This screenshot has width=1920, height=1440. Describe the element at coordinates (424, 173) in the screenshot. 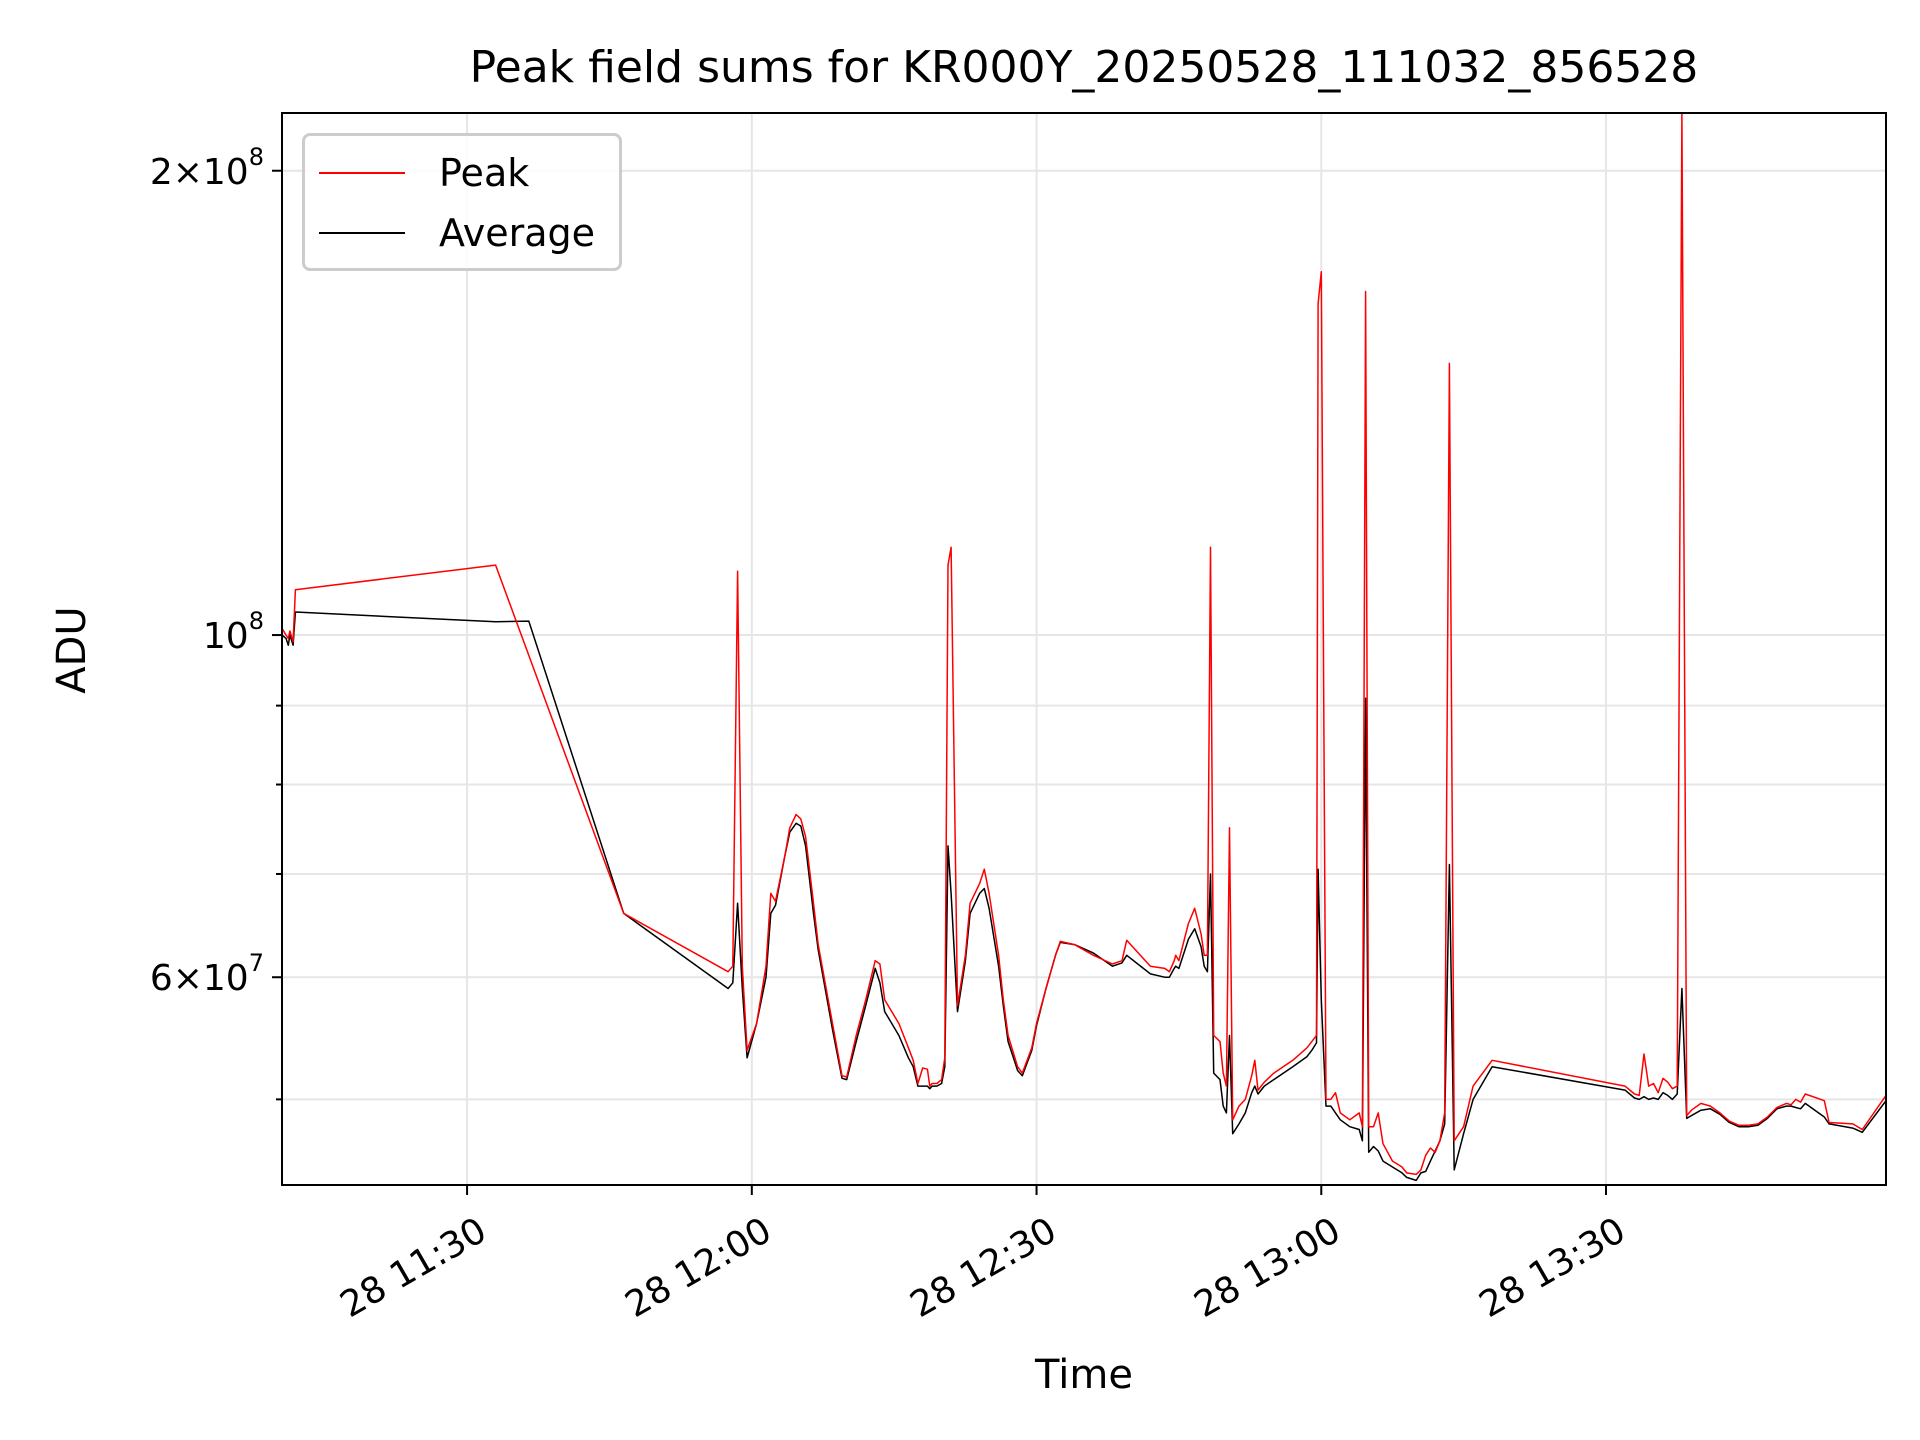

I see `legend-item-peak: Peak` at that location.